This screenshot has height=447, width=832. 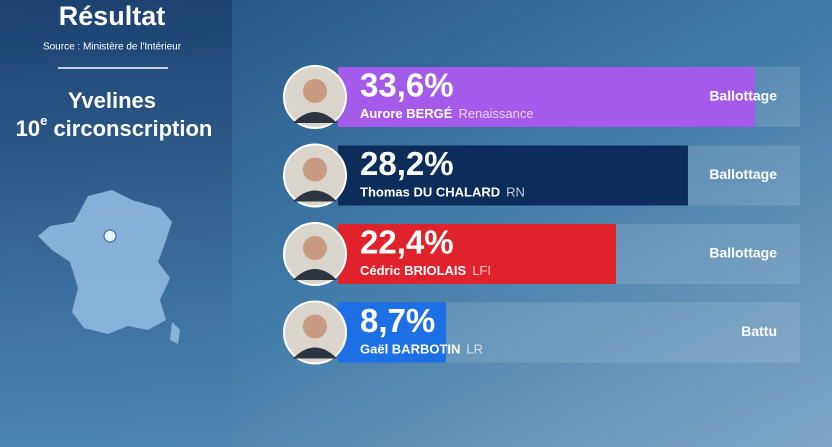 What do you see at coordinates (112, 100) in the screenshot?
I see `region: Yvelines` at bounding box center [112, 100].